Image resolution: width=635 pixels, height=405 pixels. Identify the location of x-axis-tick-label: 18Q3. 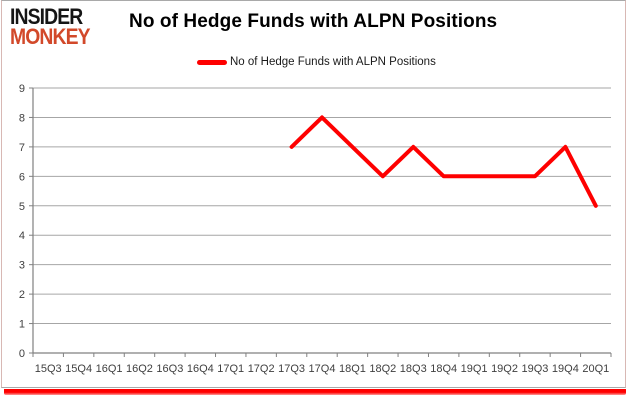
(413, 369).